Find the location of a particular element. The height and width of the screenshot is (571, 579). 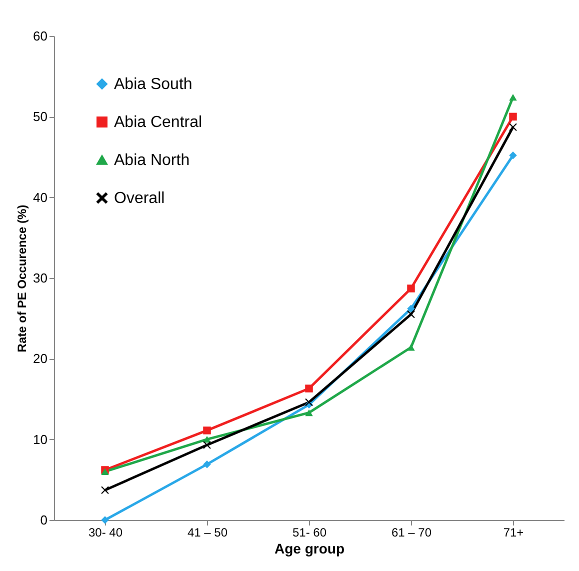

x-axis-title: Age group is located at coordinates (309, 548).